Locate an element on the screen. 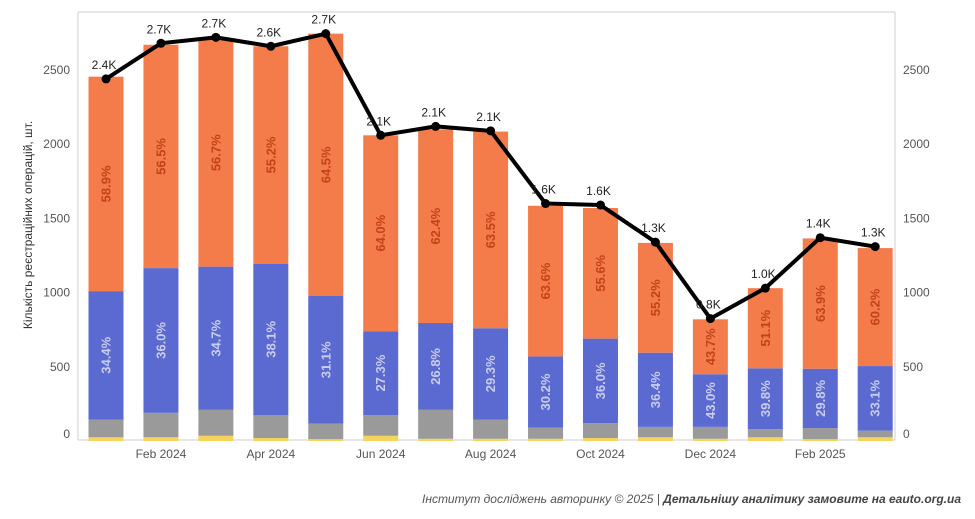 The width and height of the screenshot is (975, 519). bar-percent-label: 55.6% is located at coordinates (600, 272).